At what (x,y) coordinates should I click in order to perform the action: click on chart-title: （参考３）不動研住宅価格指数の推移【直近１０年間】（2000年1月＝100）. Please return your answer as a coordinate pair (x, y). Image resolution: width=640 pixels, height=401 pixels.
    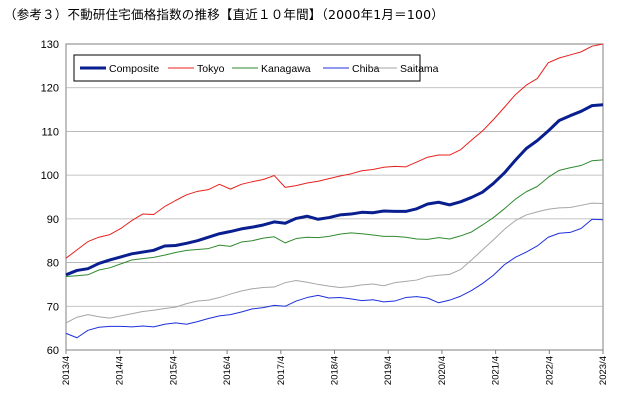
    Looking at the image, I should click on (224, 14).